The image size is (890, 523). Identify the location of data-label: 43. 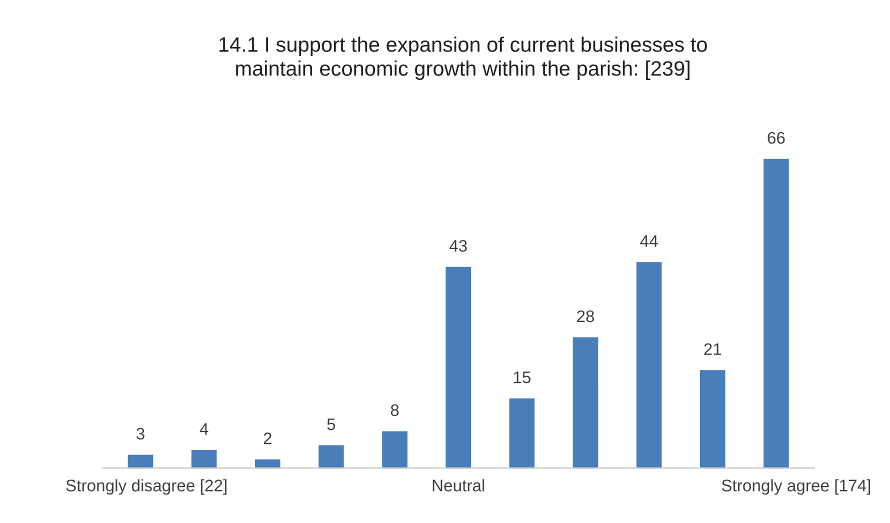
(458, 246).